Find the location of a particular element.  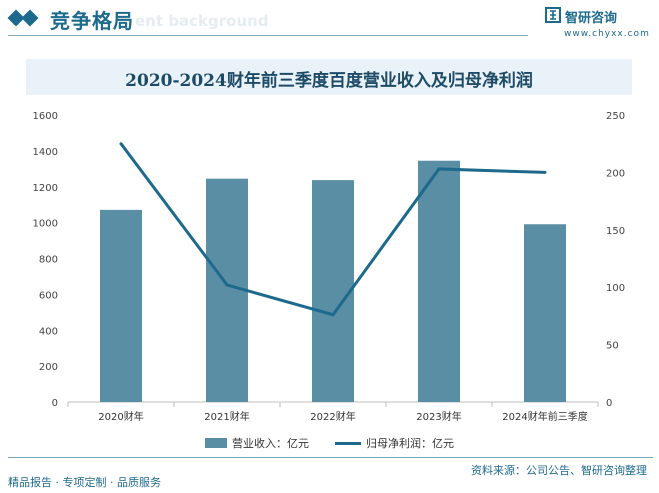

legend-label-net-profit: 归母净利润：亿元 is located at coordinates (410, 443).